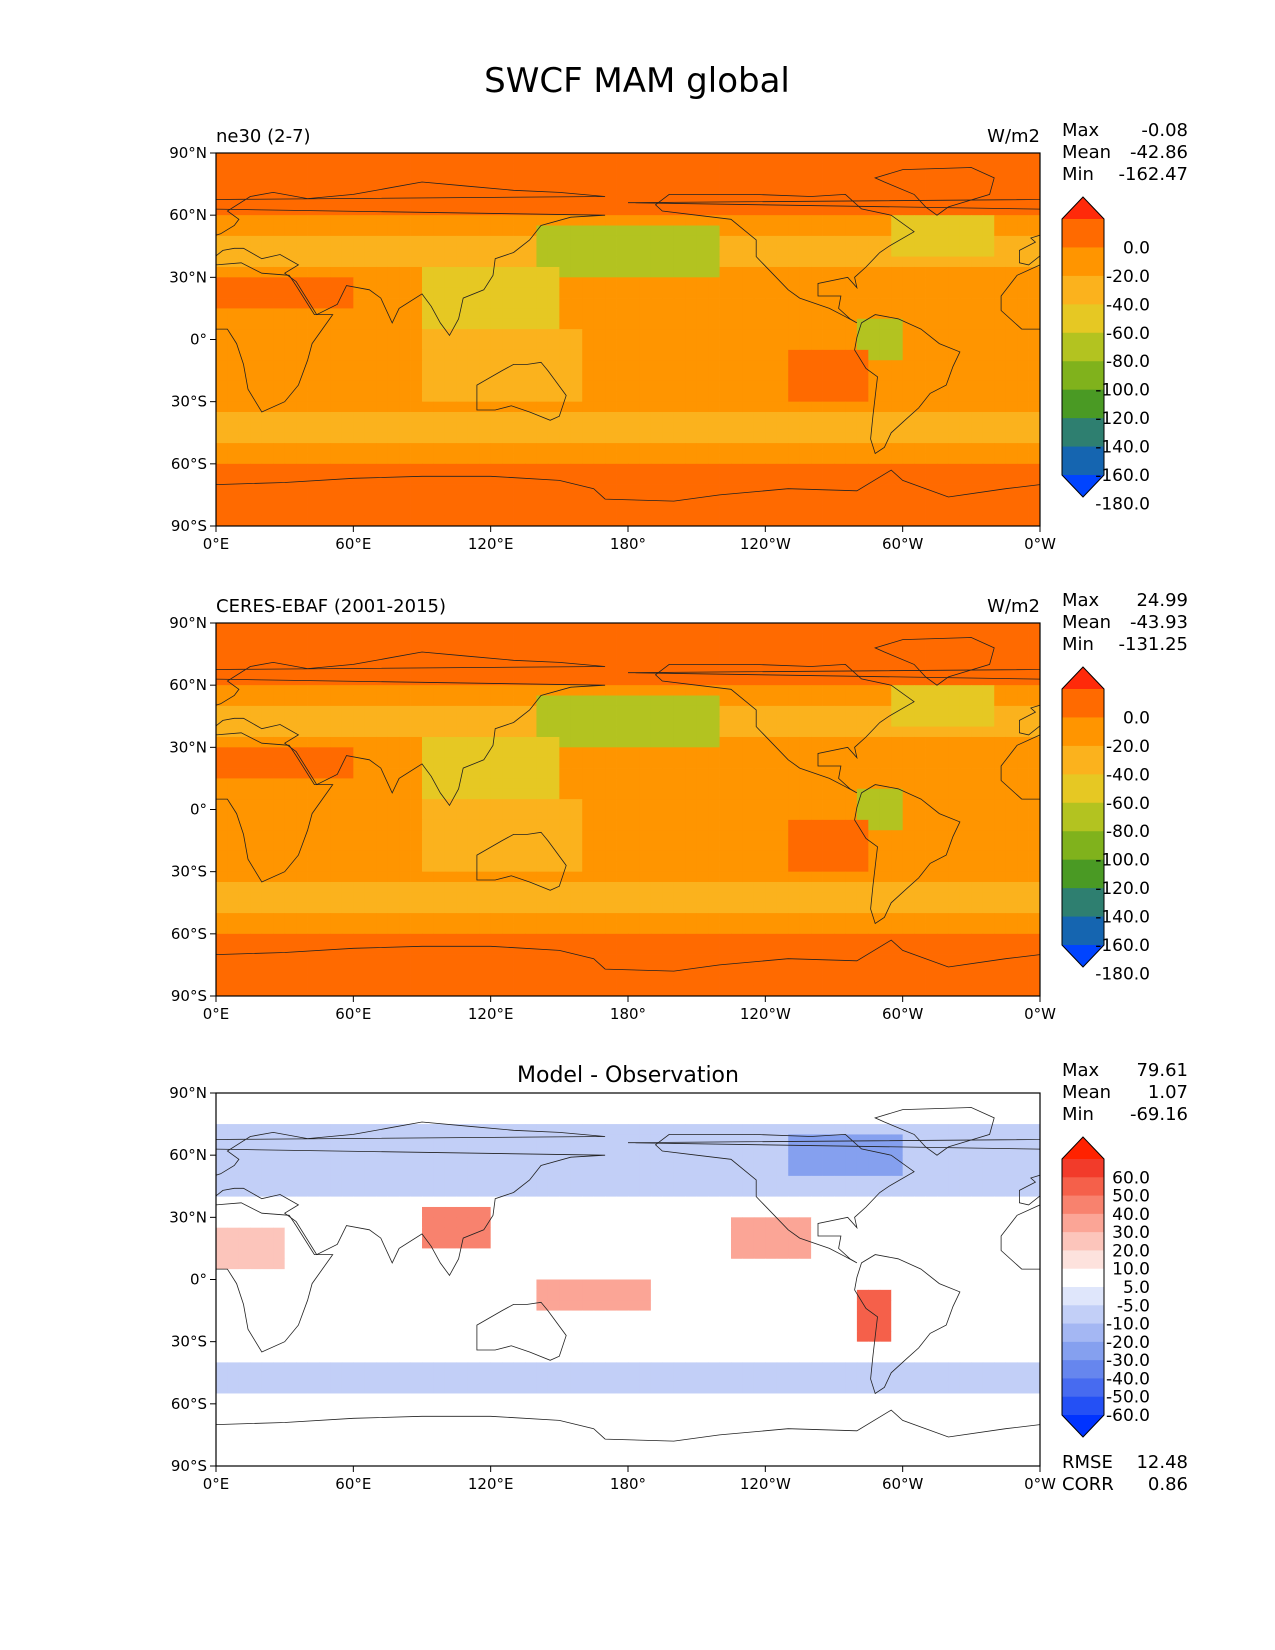 The image size is (1275, 1650). I want to click on colorbar-segment, so click(1083, 376).